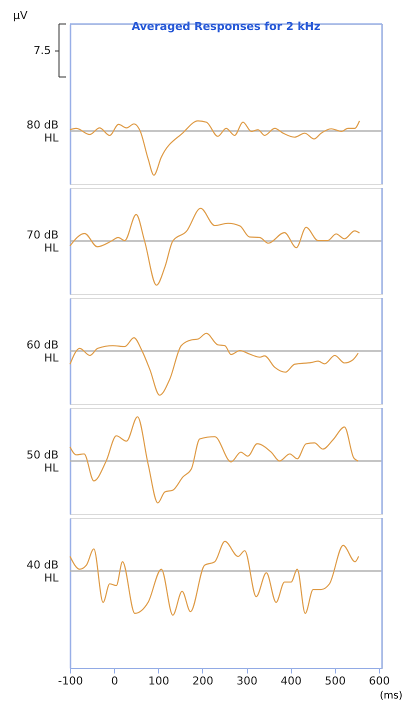 This screenshot has width=406, height=702. Describe the element at coordinates (159, 681) in the screenshot. I see `x-tick-label: 100` at that location.